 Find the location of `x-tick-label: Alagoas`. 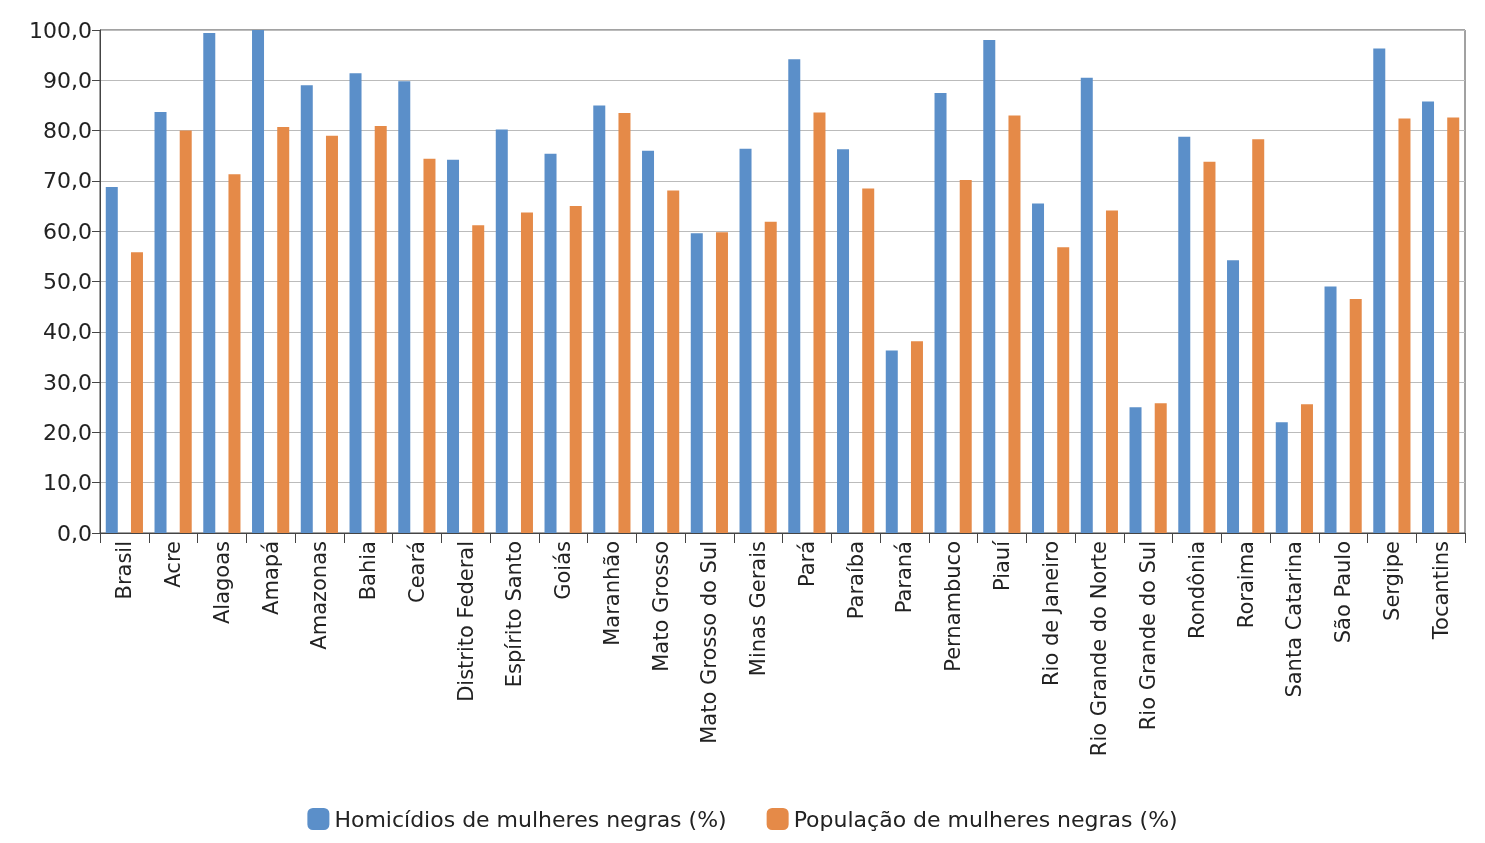

x-tick-label: Alagoas is located at coordinates (221, 583).